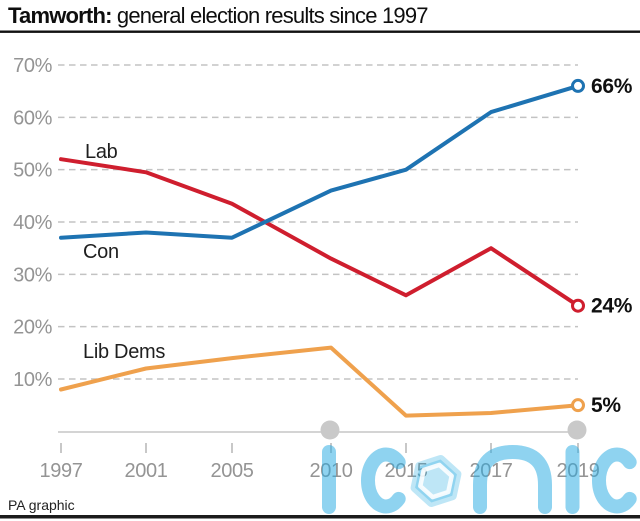  What do you see at coordinates (32, 118) in the screenshot?
I see `y-axis-label-60: 60%` at bounding box center [32, 118].